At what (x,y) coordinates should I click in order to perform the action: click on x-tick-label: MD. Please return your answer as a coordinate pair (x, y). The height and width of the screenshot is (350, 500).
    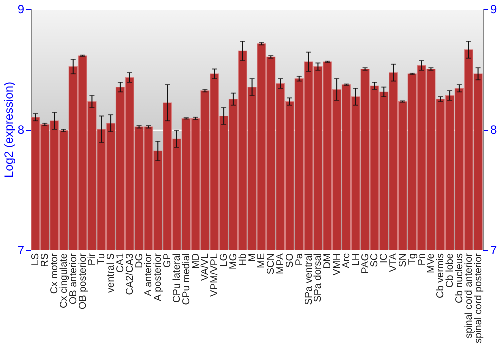
    Looking at the image, I should click on (196, 262).